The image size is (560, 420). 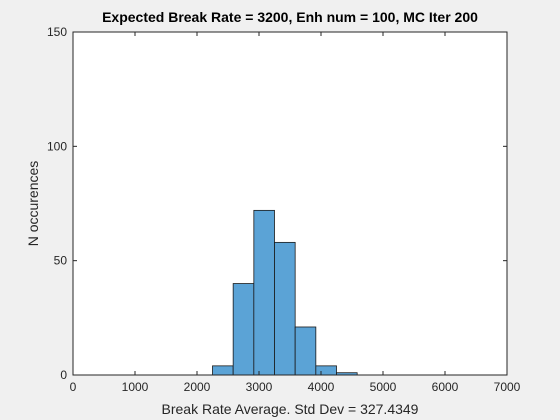 I want to click on x-tick-label: 1000, so click(x=135, y=387).